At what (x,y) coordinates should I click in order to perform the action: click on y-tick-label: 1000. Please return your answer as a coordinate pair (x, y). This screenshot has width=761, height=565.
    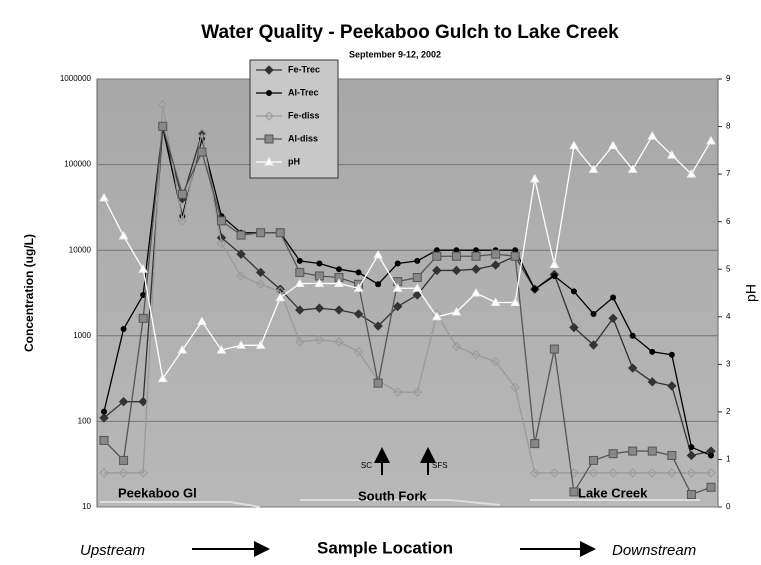
    Looking at the image, I should click on (82, 335).